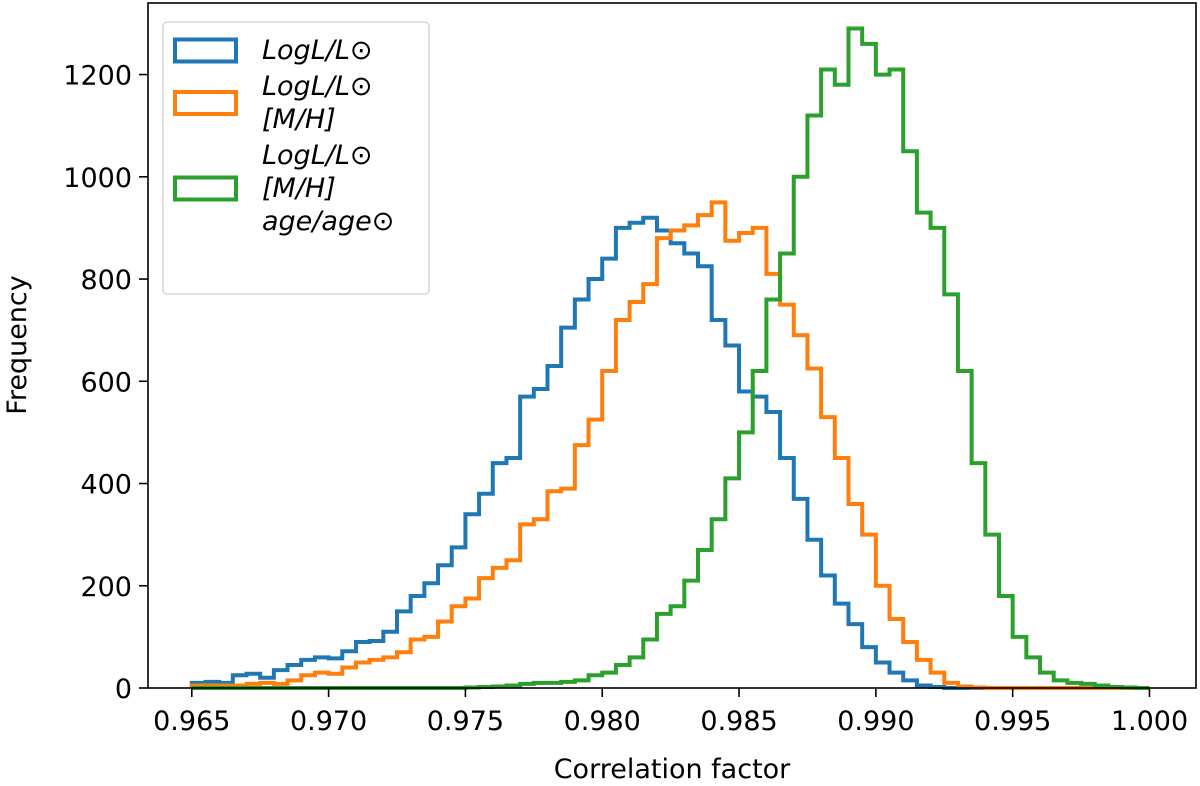  What do you see at coordinates (97, 76) in the screenshot?
I see `y-tick-label: 1200` at bounding box center [97, 76].